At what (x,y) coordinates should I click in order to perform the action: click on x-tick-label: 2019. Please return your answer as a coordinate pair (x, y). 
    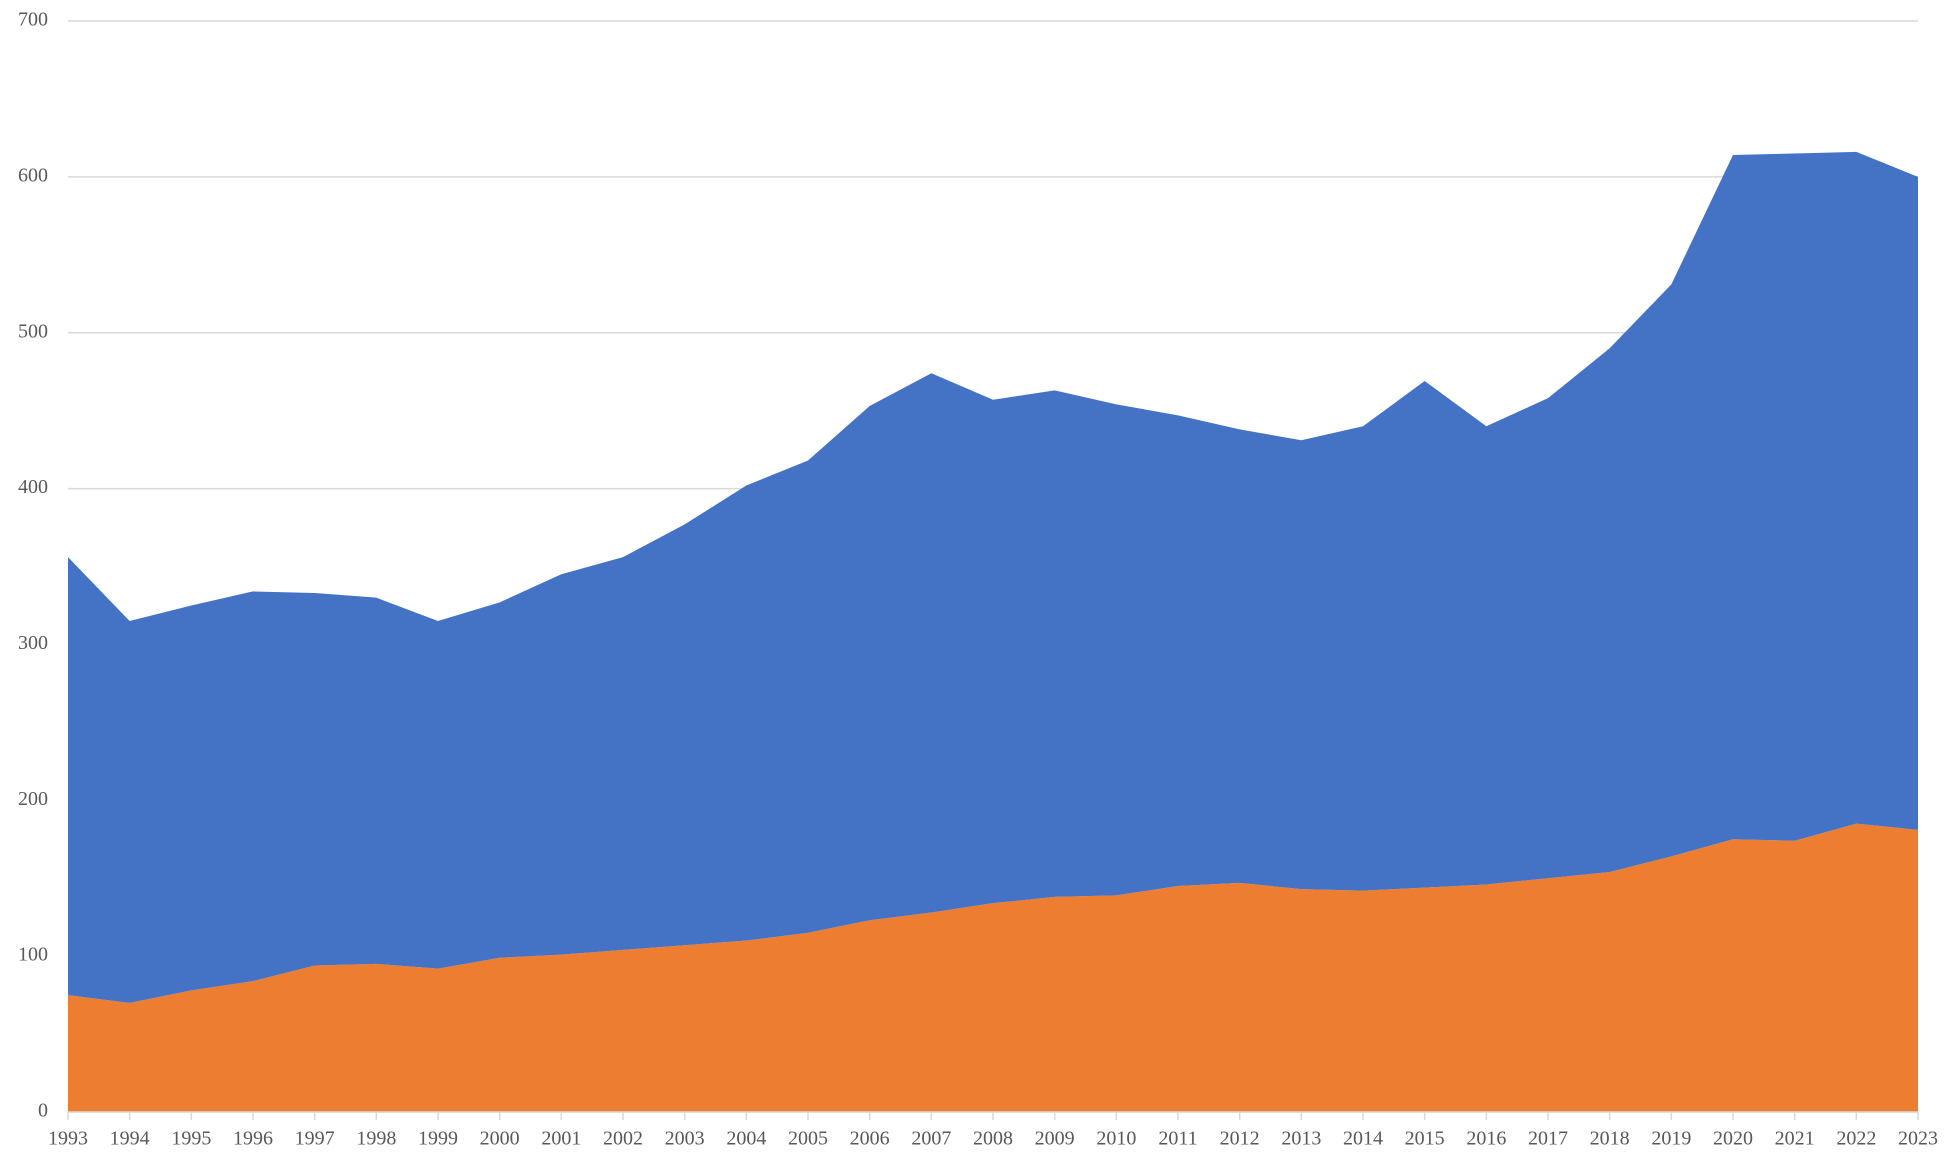
    Looking at the image, I should click on (1671, 1139).